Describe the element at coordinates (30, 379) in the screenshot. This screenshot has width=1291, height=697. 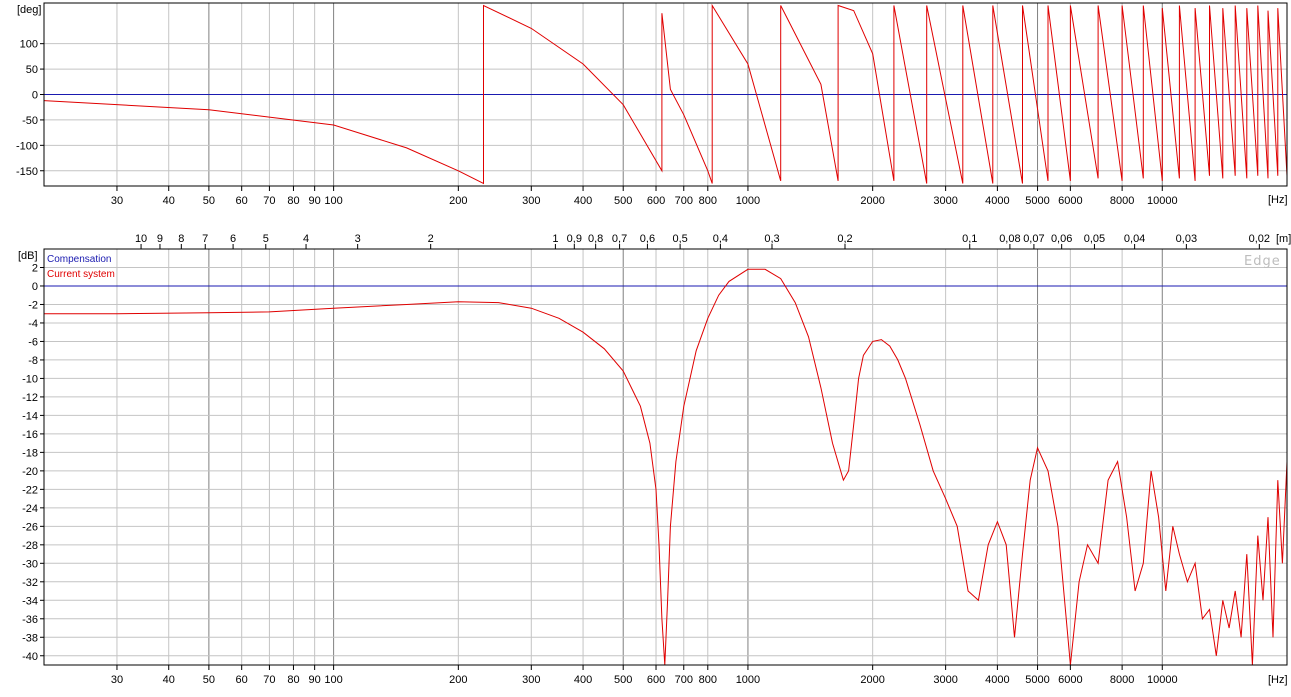
I see `y-tick-label: -10` at that location.